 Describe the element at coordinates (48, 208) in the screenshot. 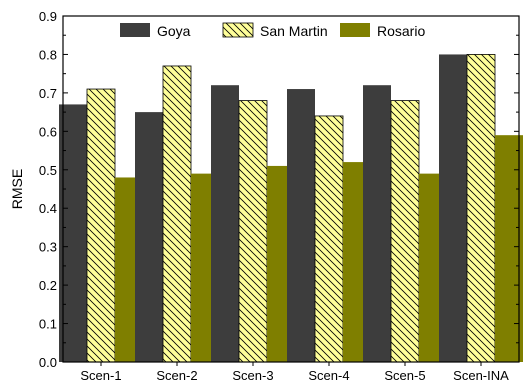

I see `y-tick-label: 0.4` at that location.